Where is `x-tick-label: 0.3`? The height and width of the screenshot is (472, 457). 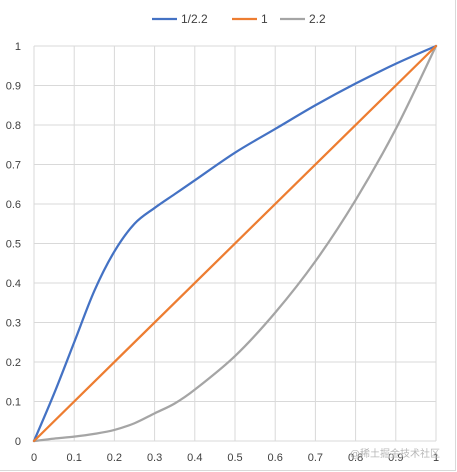
x-tick-label: 0.3 is located at coordinates (154, 458).